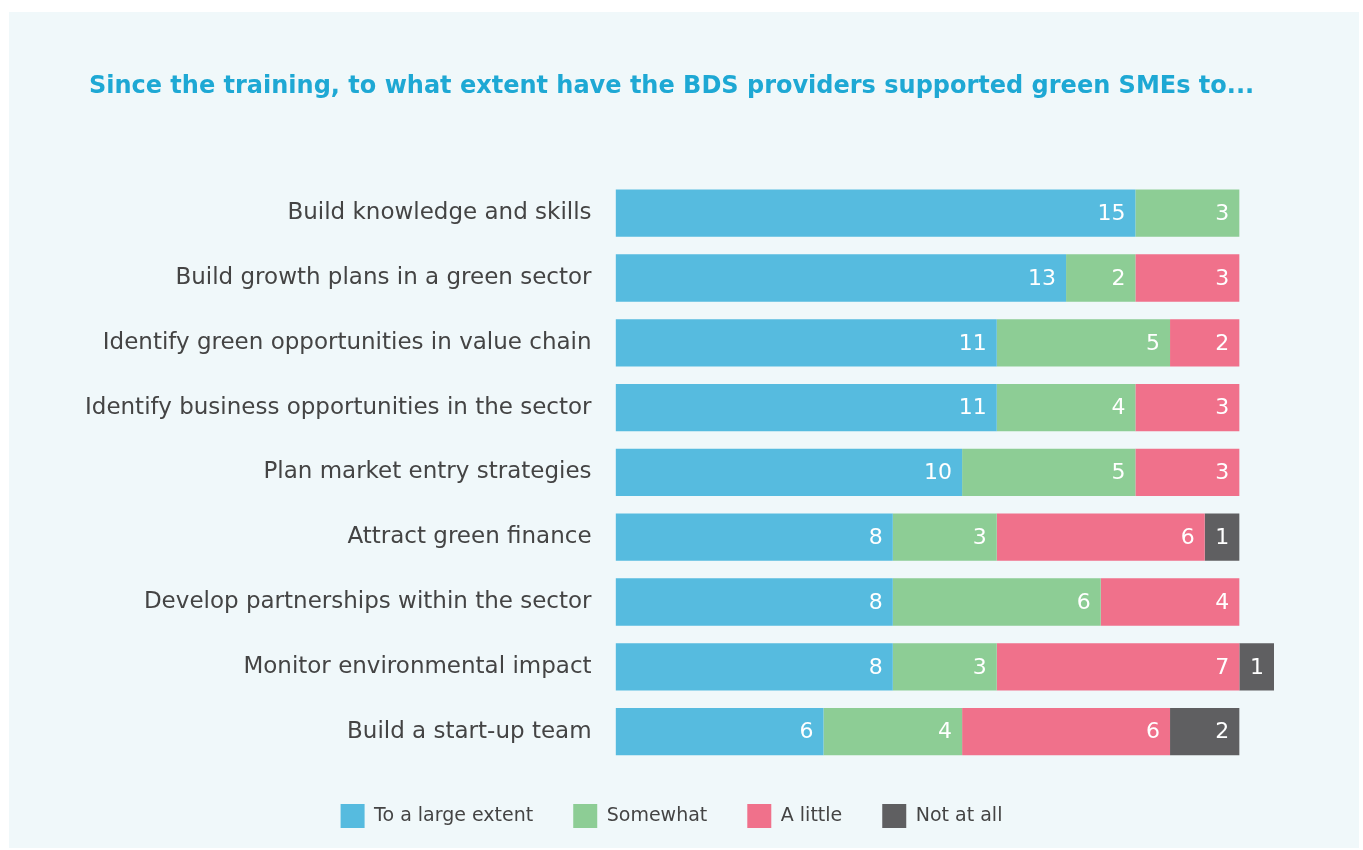  Describe the element at coordinates (417, 664) in the screenshot. I see `y-tick-label: Monitor environmental impact` at that location.